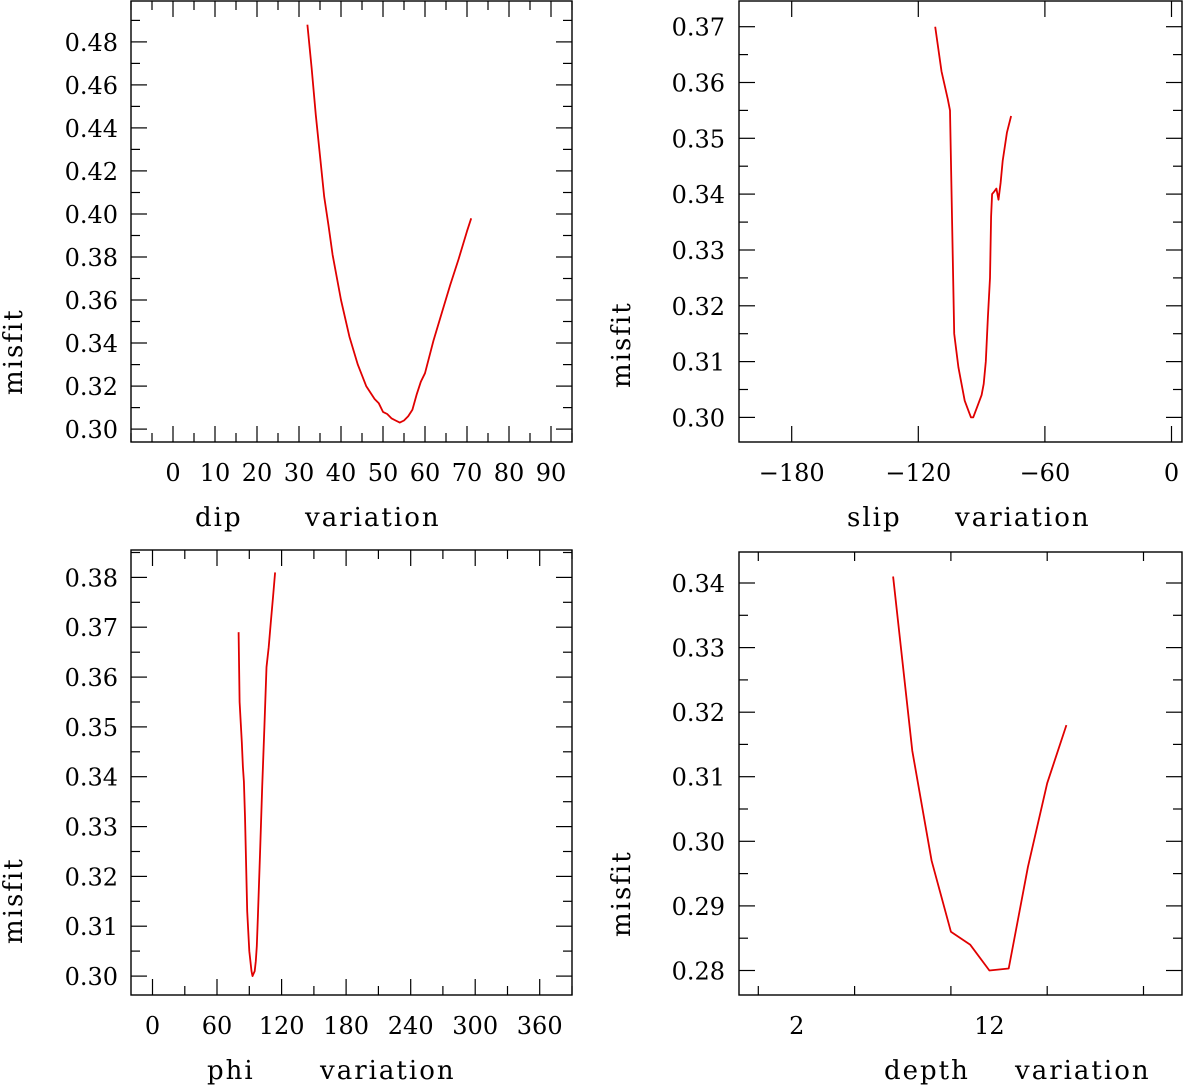 The image size is (1183, 1086). I want to click on y-tick-labels: 0.30 0.31 0.32 0.33 0.34 0.35 0.36 0.37, so click(698, 223).